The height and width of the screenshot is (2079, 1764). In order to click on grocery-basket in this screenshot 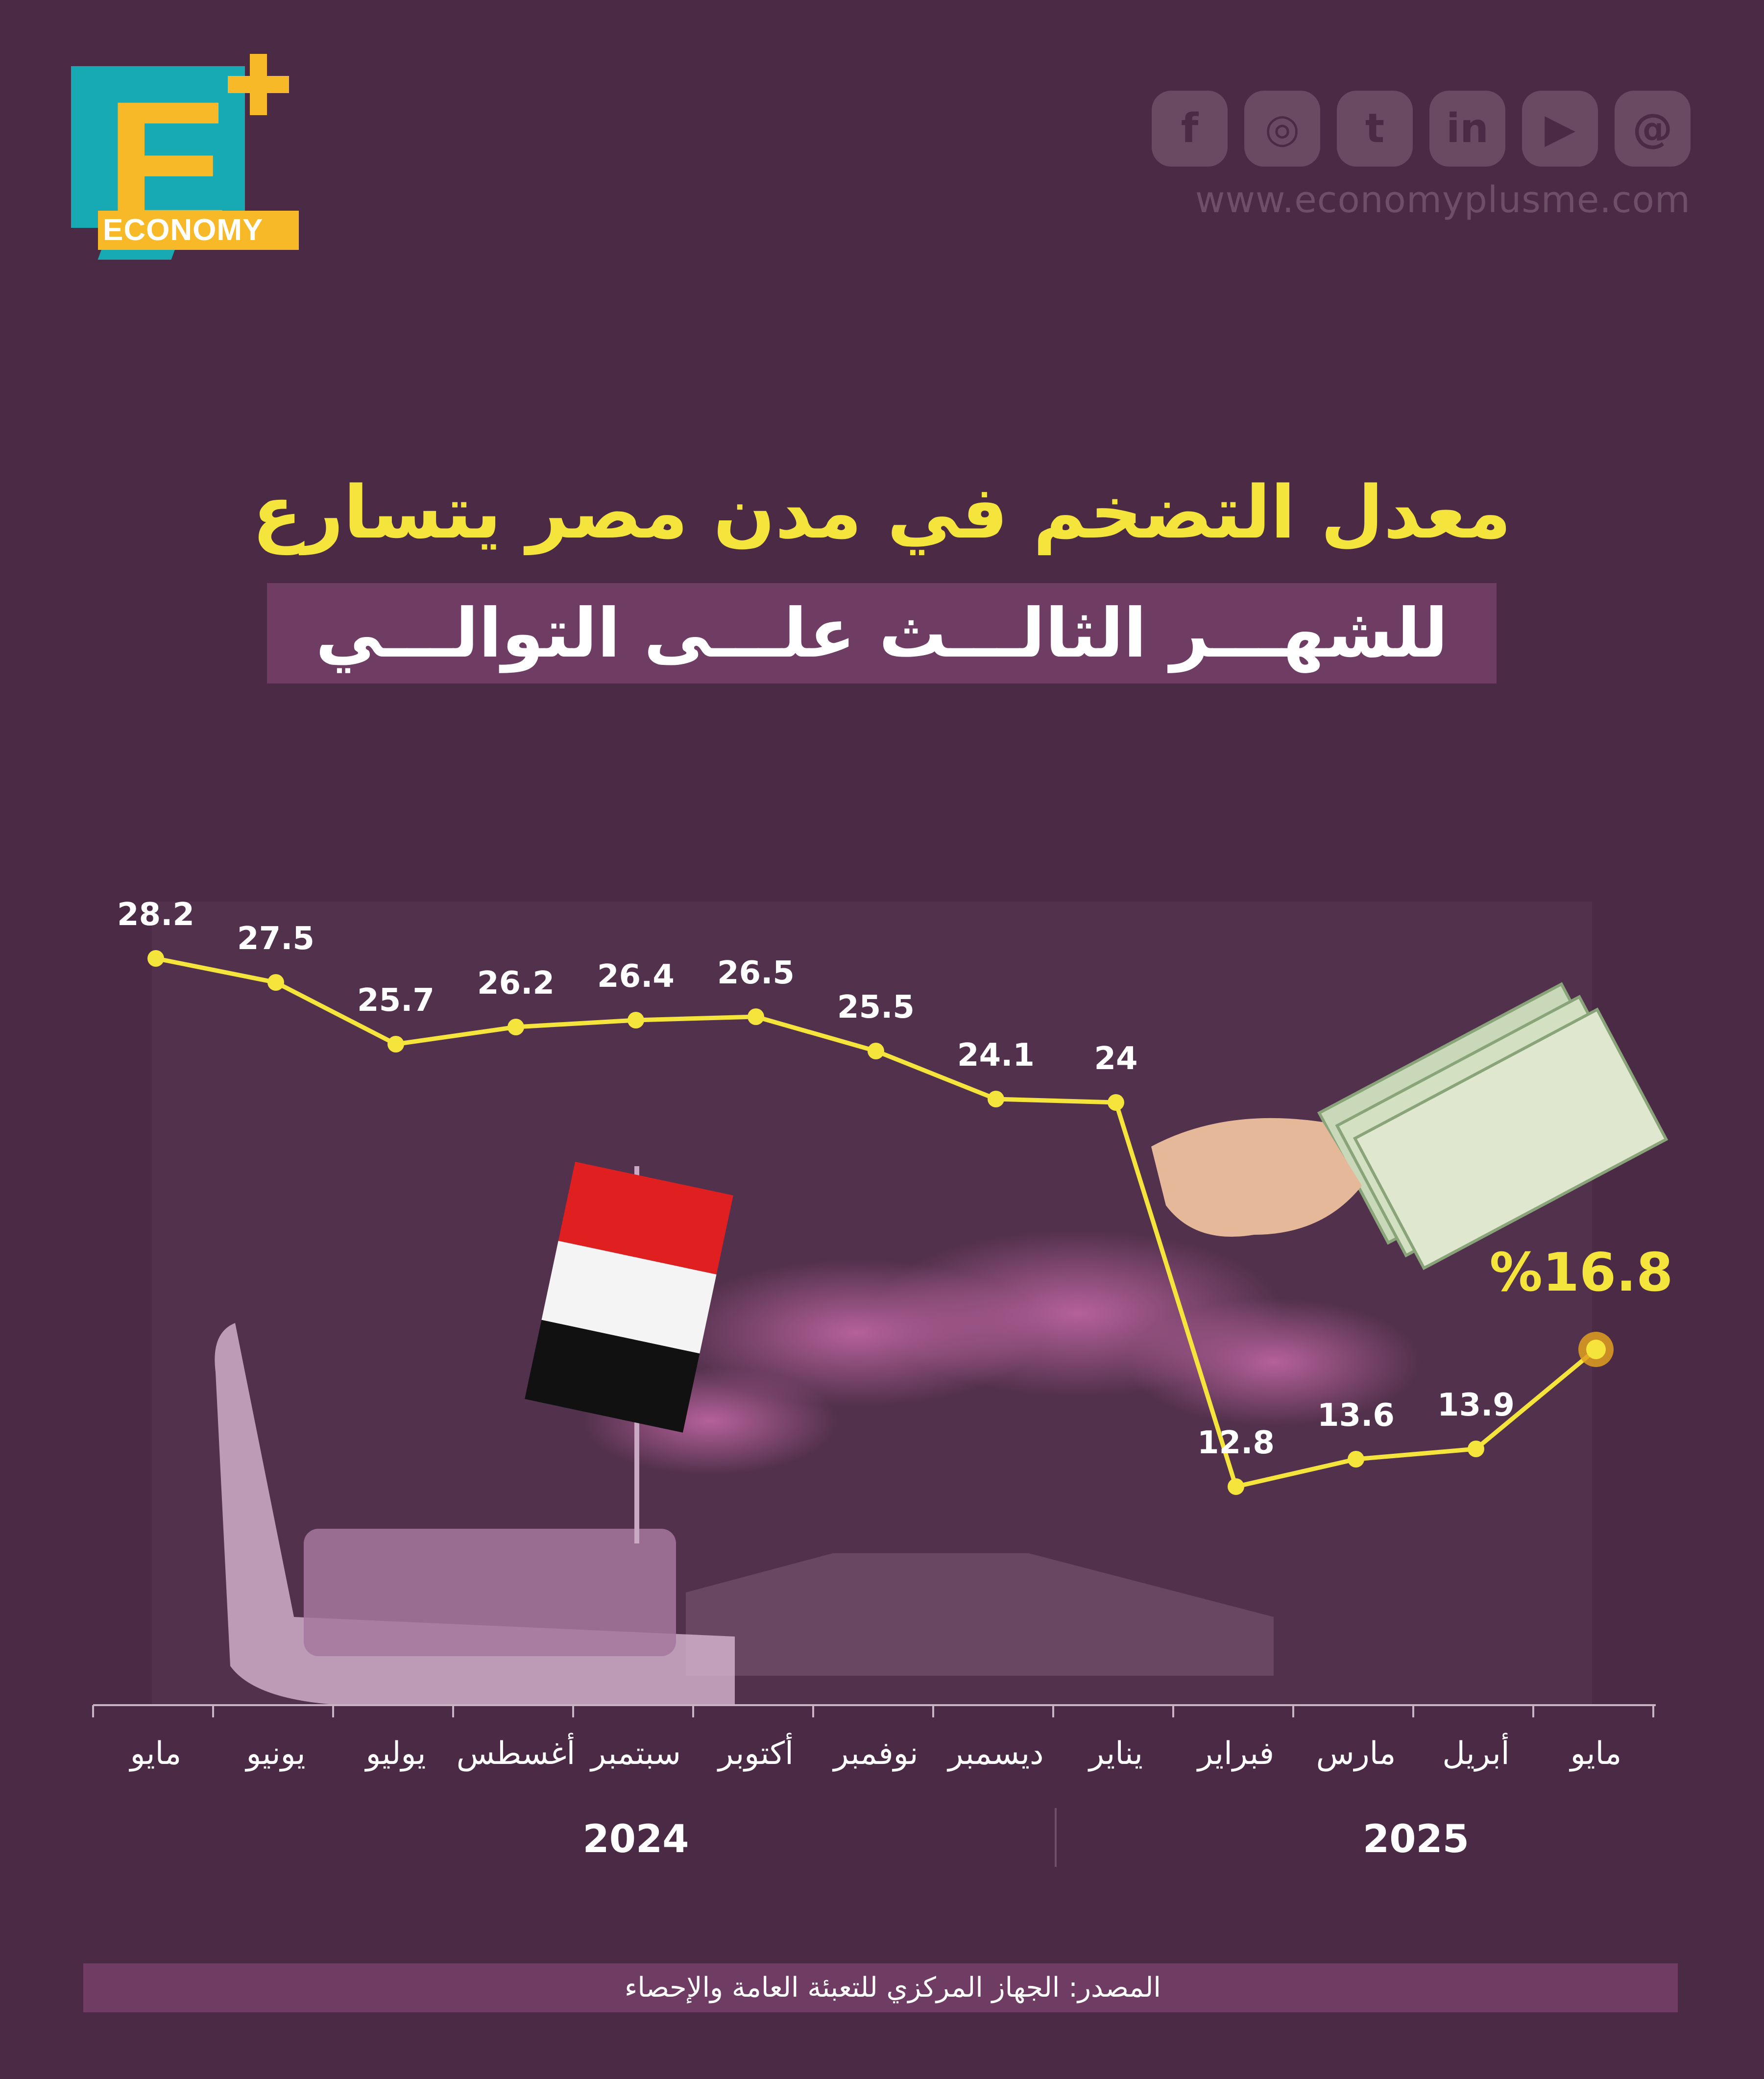, I will do `click(490, 1592)`.